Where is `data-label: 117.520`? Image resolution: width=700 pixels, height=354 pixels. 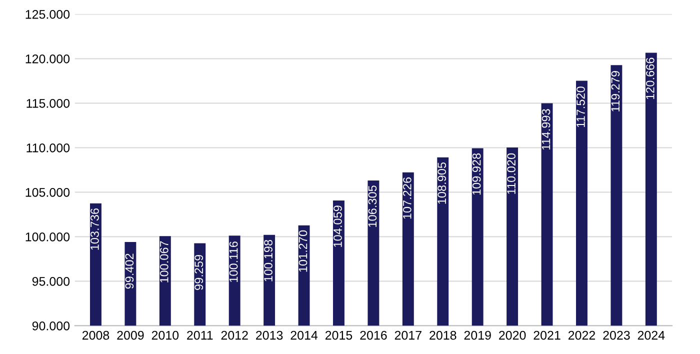 data-label: 117.520 is located at coordinates (580, 107).